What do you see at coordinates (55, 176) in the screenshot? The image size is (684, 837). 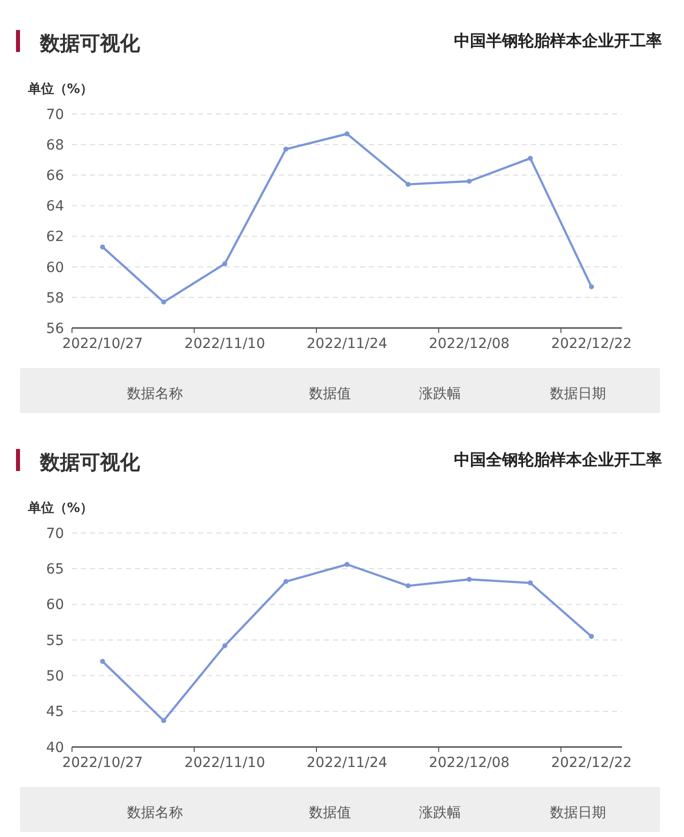 I see `y-tick-label: 66` at bounding box center [55, 176].